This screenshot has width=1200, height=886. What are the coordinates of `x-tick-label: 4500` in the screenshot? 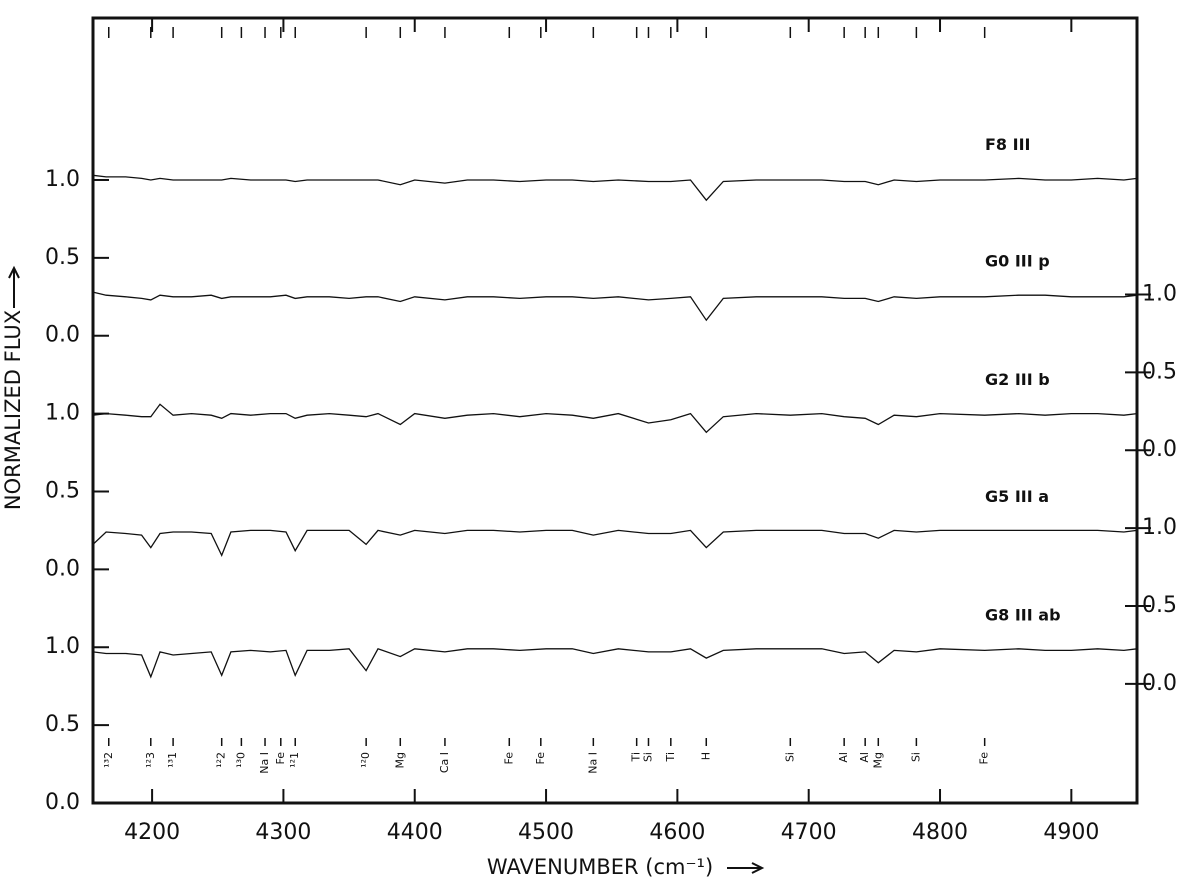 It's located at (546, 832).